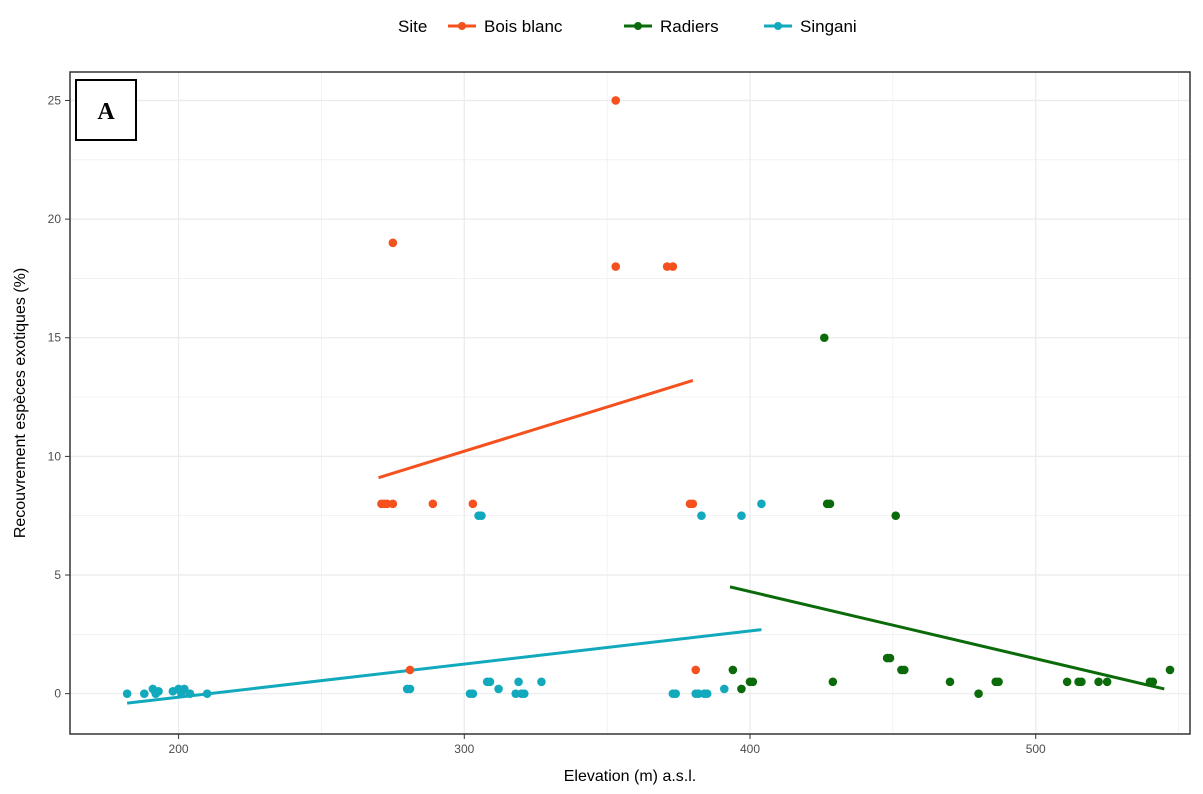 This screenshot has width=1203, height=794. I want to click on legend-entry-singani: Singani, so click(810, 26).